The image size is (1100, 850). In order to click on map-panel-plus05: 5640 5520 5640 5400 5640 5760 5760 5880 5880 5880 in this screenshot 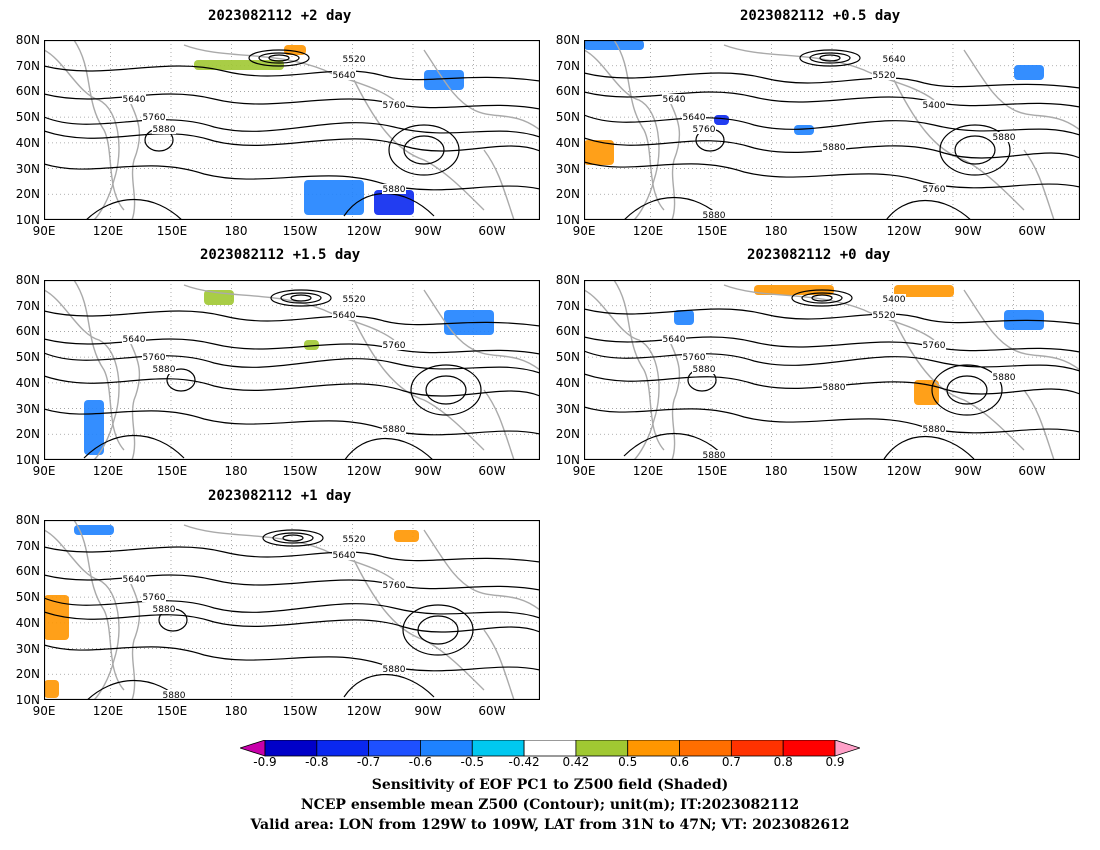, I will do `click(832, 130)`.